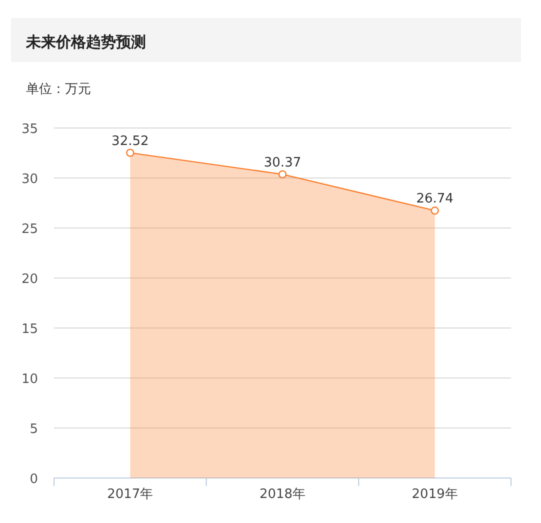 The image size is (541, 523). What do you see at coordinates (435, 494) in the screenshot?
I see `x-tick-label: 2019年` at bounding box center [435, 494].